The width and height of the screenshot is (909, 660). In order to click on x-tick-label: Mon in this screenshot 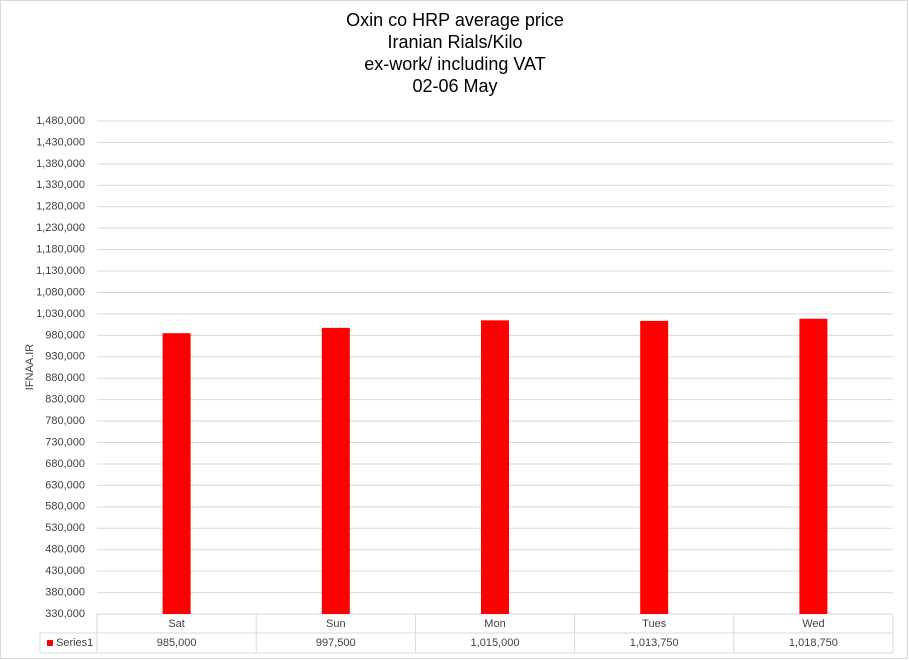, I will do `click(494, 624)`.